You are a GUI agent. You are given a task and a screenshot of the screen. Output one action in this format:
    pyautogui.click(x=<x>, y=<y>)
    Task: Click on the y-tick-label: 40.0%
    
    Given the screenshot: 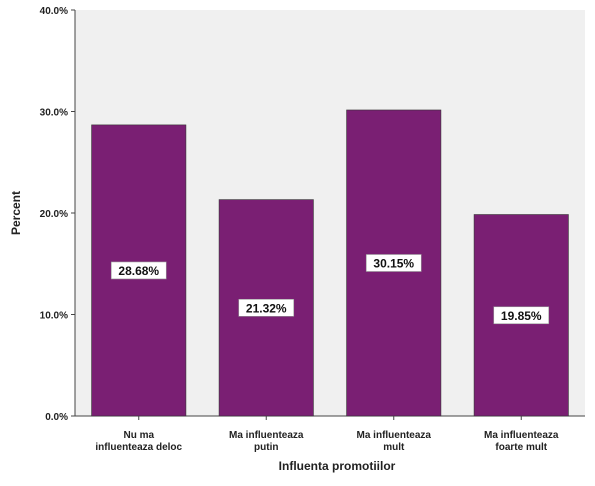 What is the action you would take?
    pyautogui.click(x=54, y=11)
    